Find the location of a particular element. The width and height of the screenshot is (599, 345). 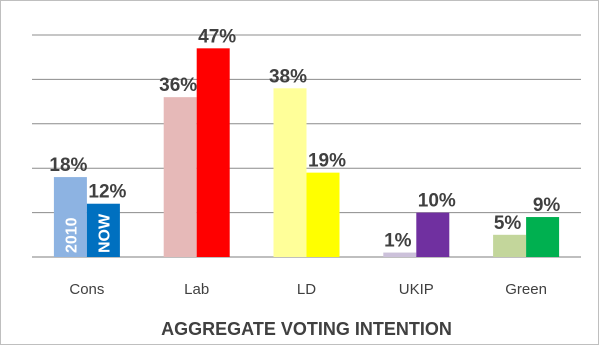

data-label-now-lab: 47% is located at coordinates (217, 36).